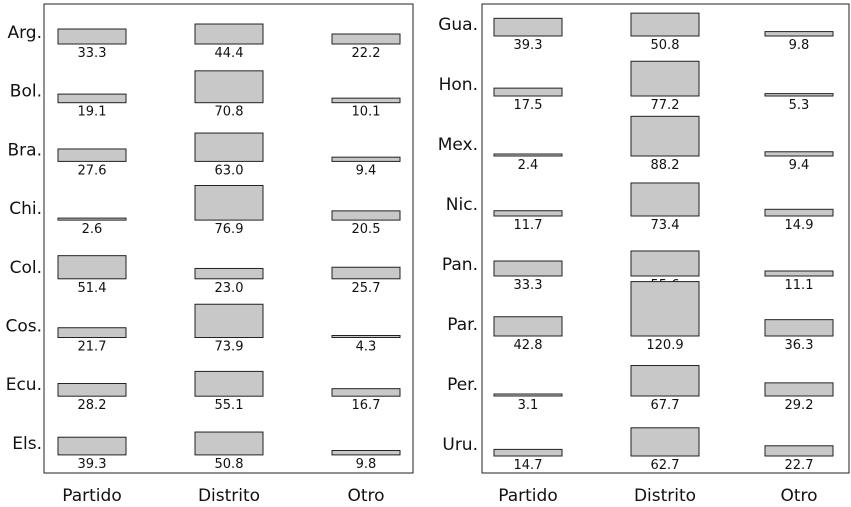 This screenshot has height=507, width=851. What do you see at coordinates (366, 112) in the screenshot?
I see `value-label: 10.1` at bounding box center [366, 112].